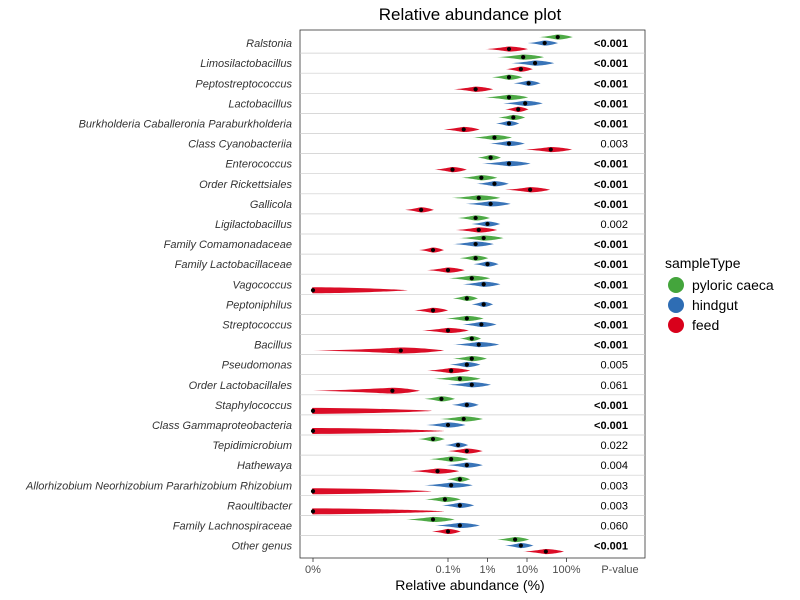 The height and width of the screenshot is (600, 800). Describe the element at coordinates (469, 585) in the screenshot. I see `x-axis-label: Relative abundance (%)` at that location.